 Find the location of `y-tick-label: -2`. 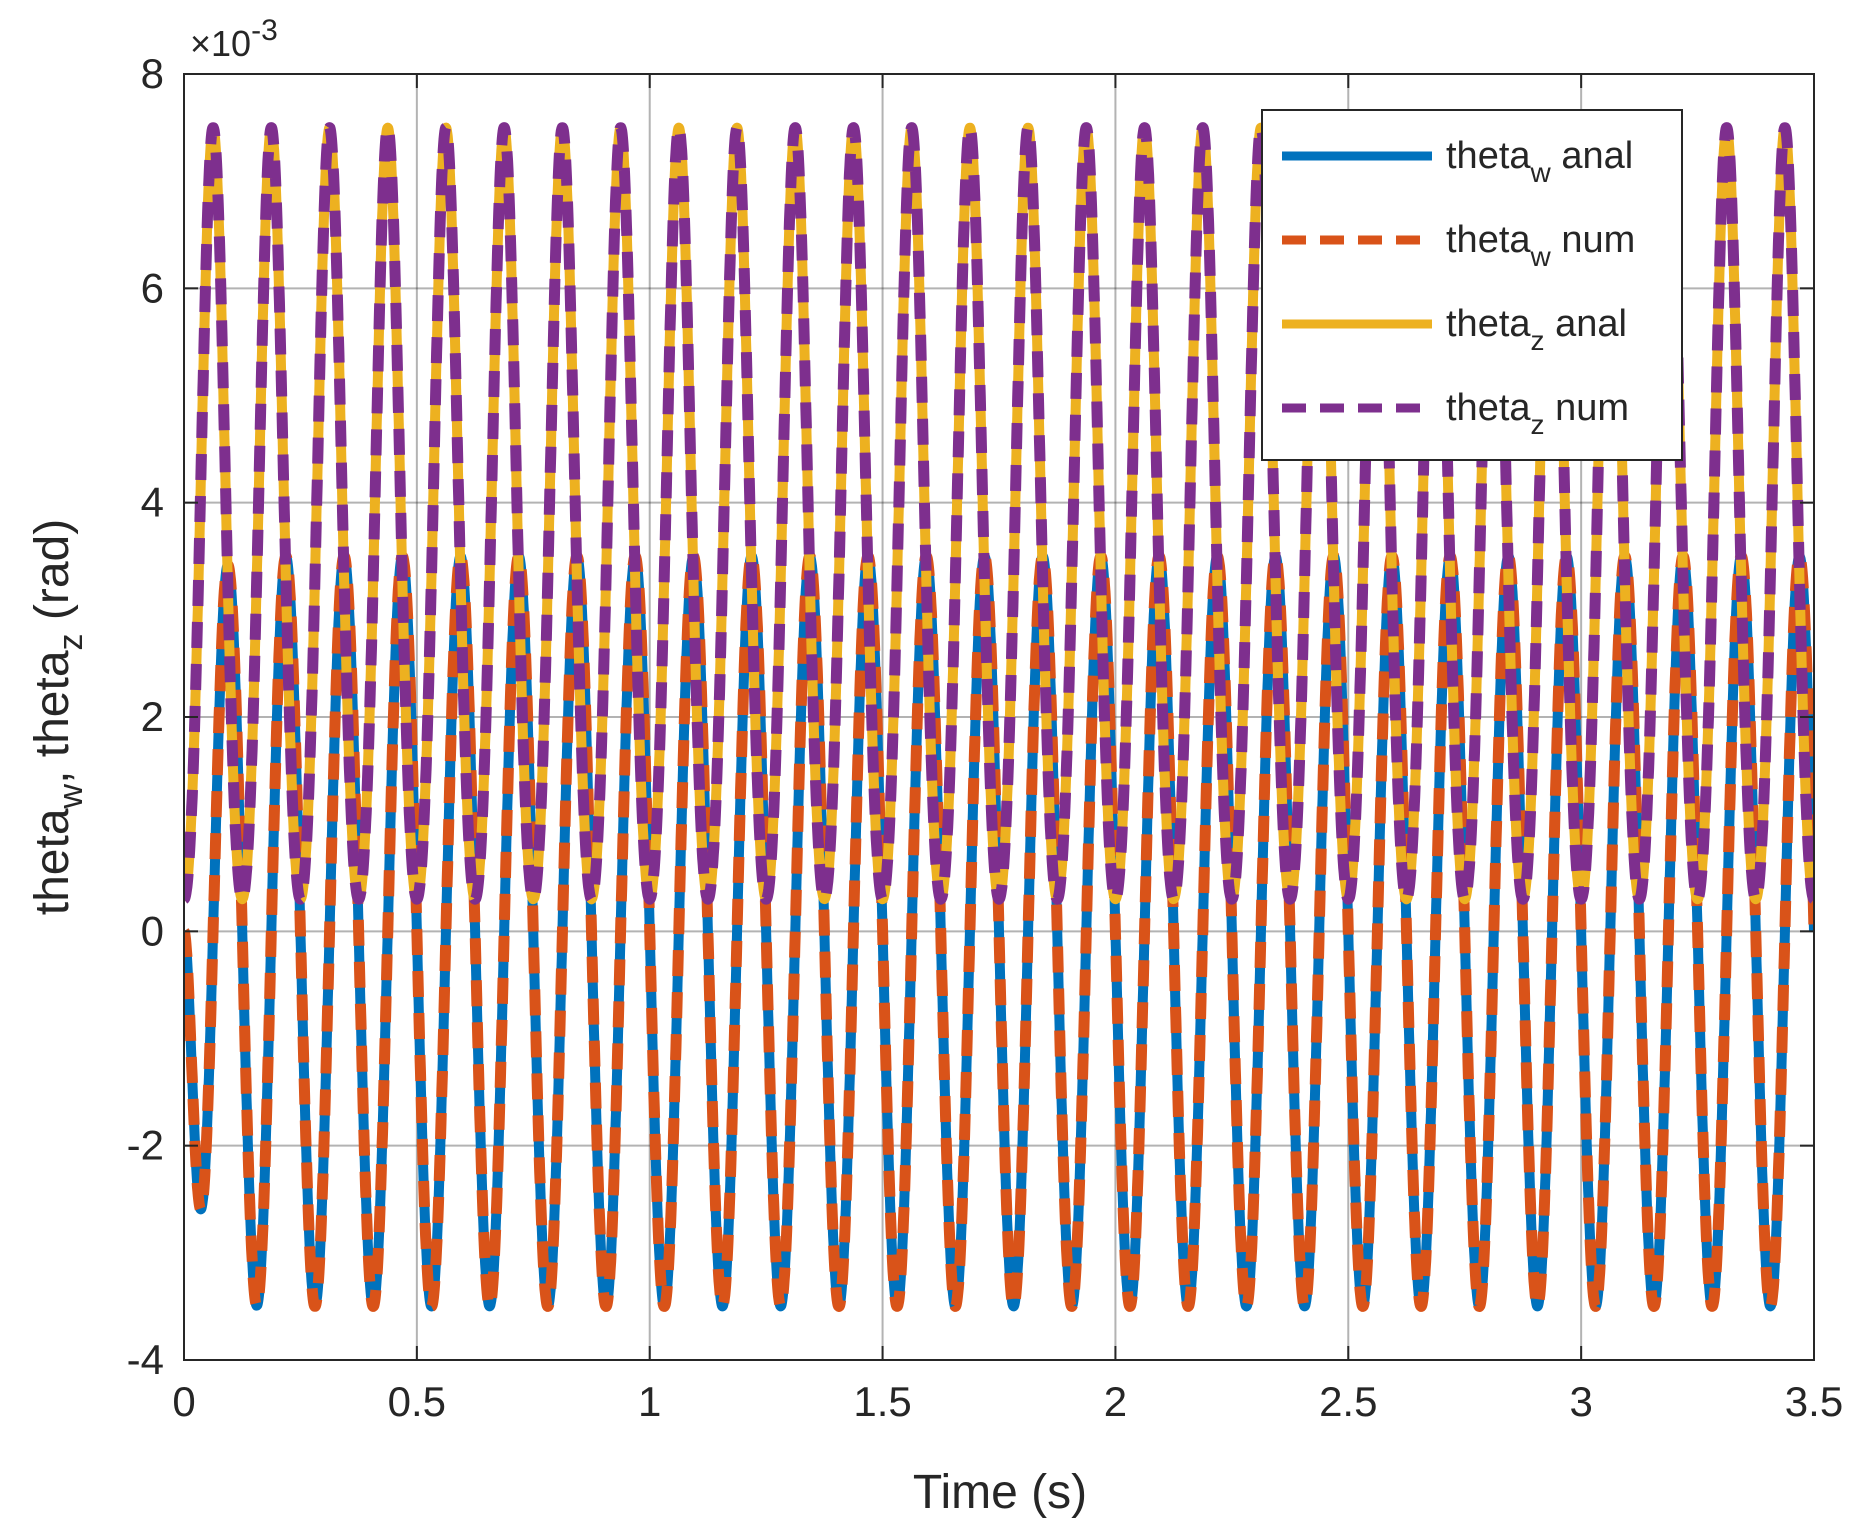

y-tick-label: -2 is located at coordinates (145, 1145).